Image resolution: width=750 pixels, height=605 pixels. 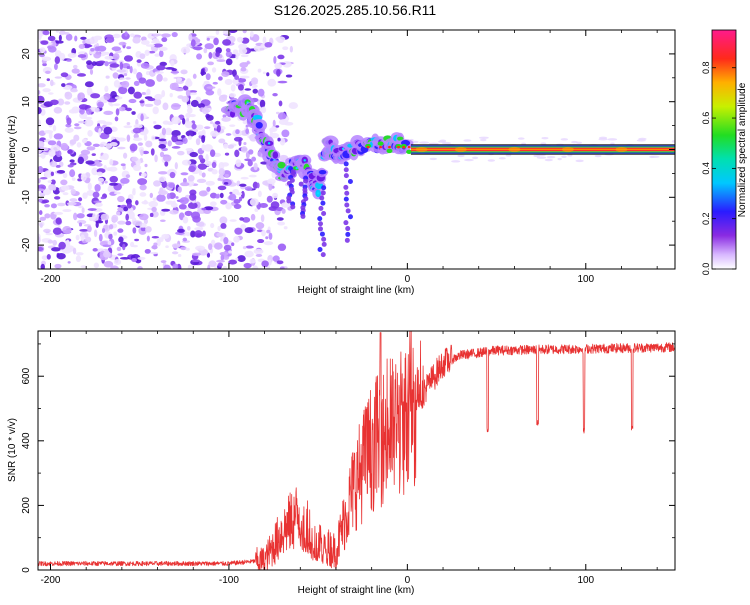 What do you see at coordinates (304, 160) in the screenshot?
I see `signal-hotspot` at bounding box center [304, 160].